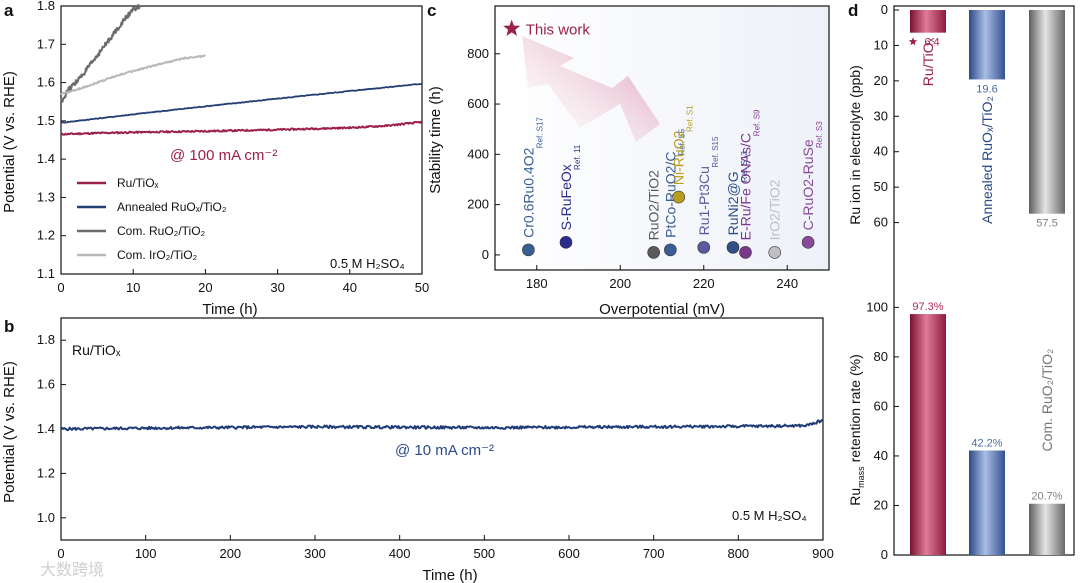 The width and height of the screenshot is (1080, 583). I want to click on c-ytick-label: 800, so click(478, 53).